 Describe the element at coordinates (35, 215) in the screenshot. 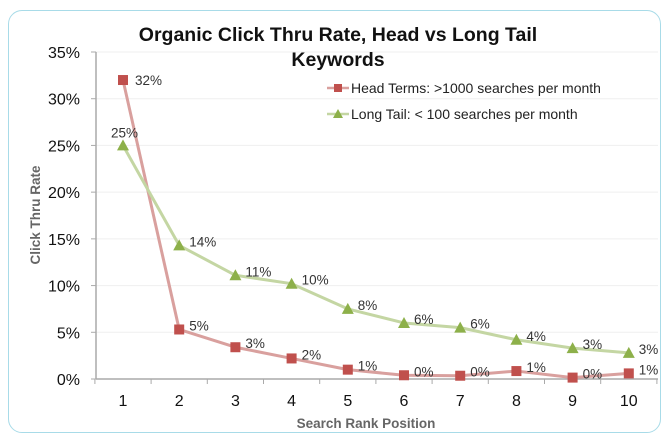

I see `y-axis-label: Click Thru Rate` at that location.